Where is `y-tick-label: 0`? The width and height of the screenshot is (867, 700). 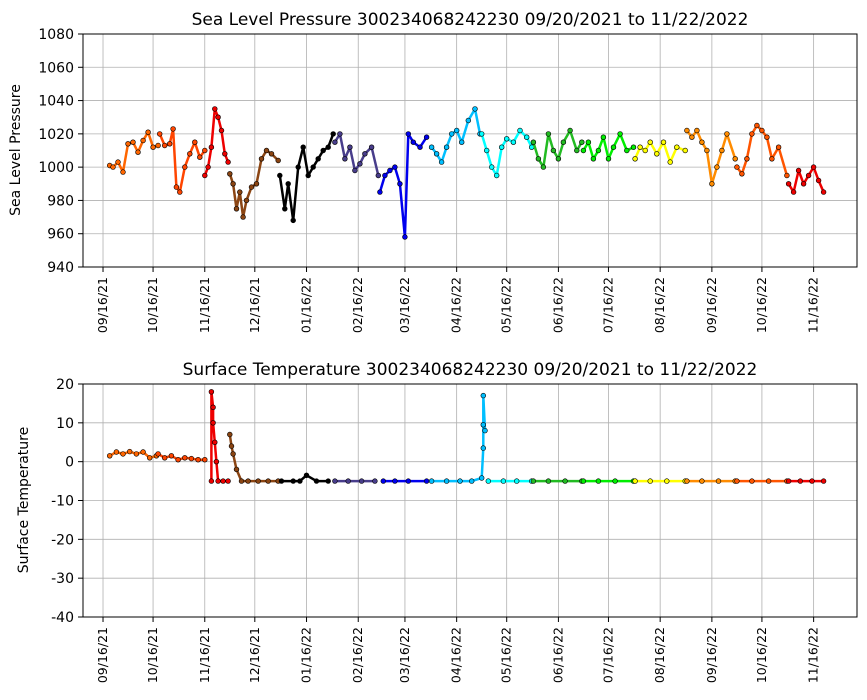
y-tick-label: 0 is located at coordinates (69, 463).